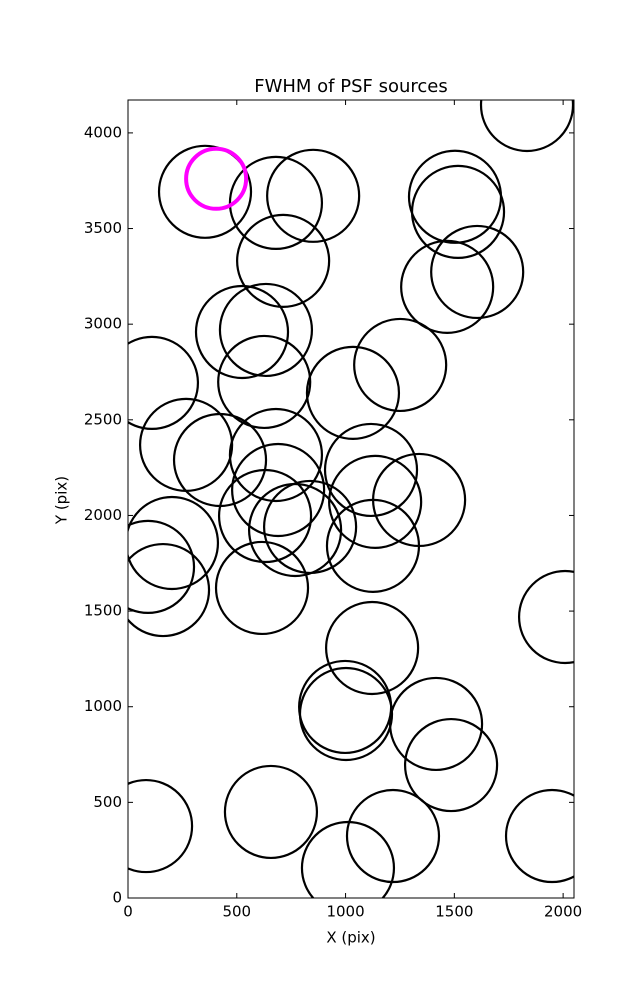 The width and height of the screenshot is (637, 1000). Describe the element at coordinates (563, 912) in the screenshot. I see `x-tick-label: 2000` at that location.